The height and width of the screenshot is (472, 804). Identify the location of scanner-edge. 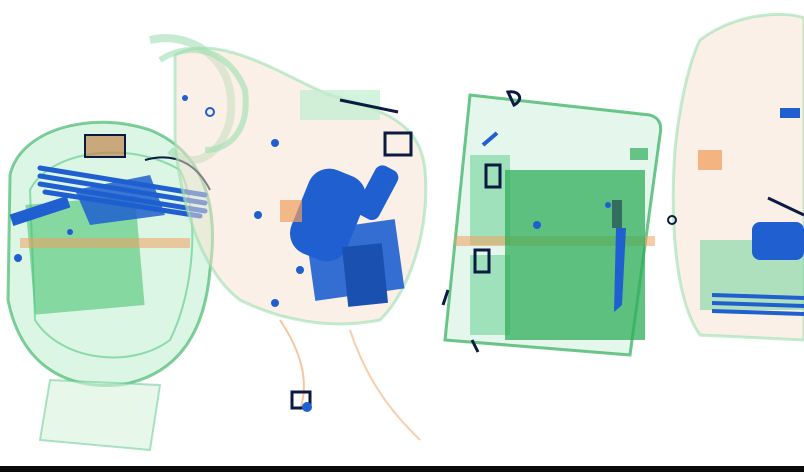
(402, 469).